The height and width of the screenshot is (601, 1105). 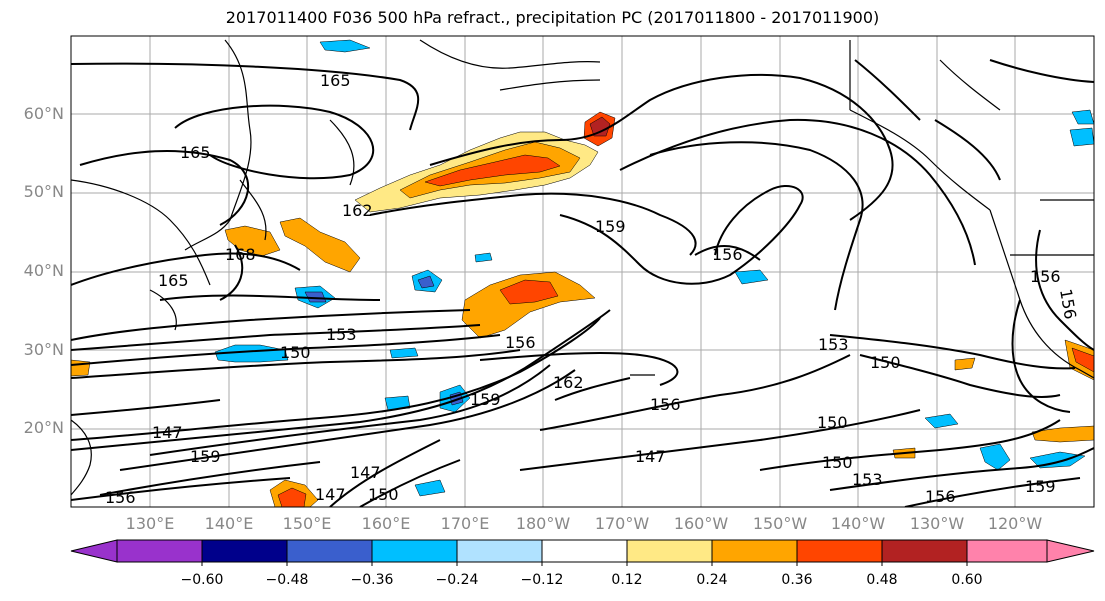 What do you see at coordinates (229, 523) in the screenshot?
I see `lon-label: 140°E` at bounding box center [229, 523].